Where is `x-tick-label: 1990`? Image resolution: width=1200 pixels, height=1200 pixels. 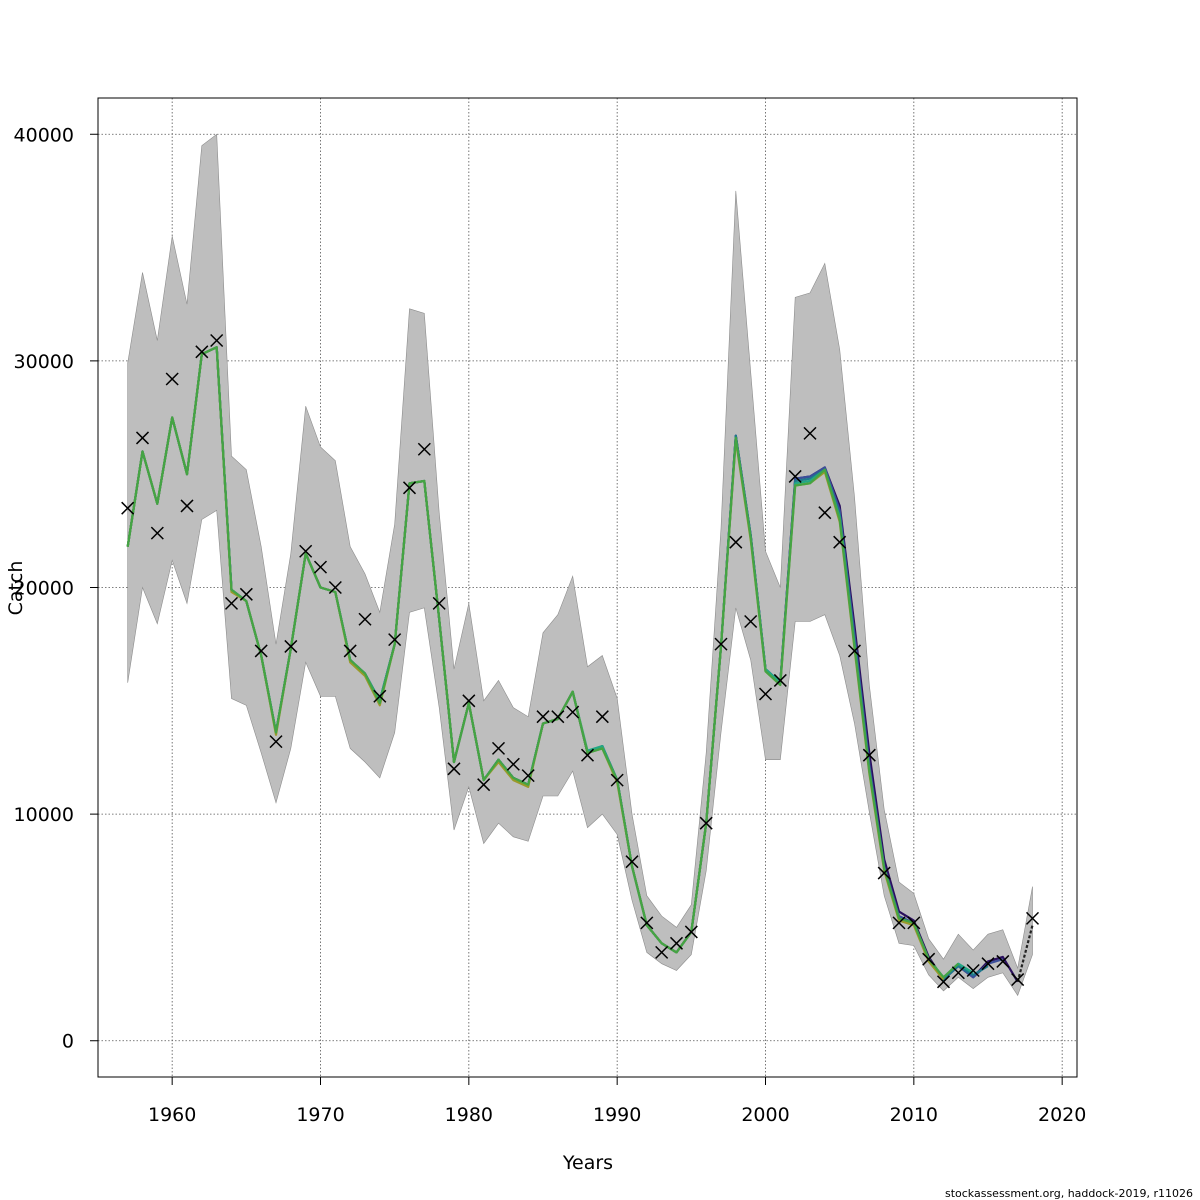 x-tick-label: 1990 is located at coordinates (617, 1115).